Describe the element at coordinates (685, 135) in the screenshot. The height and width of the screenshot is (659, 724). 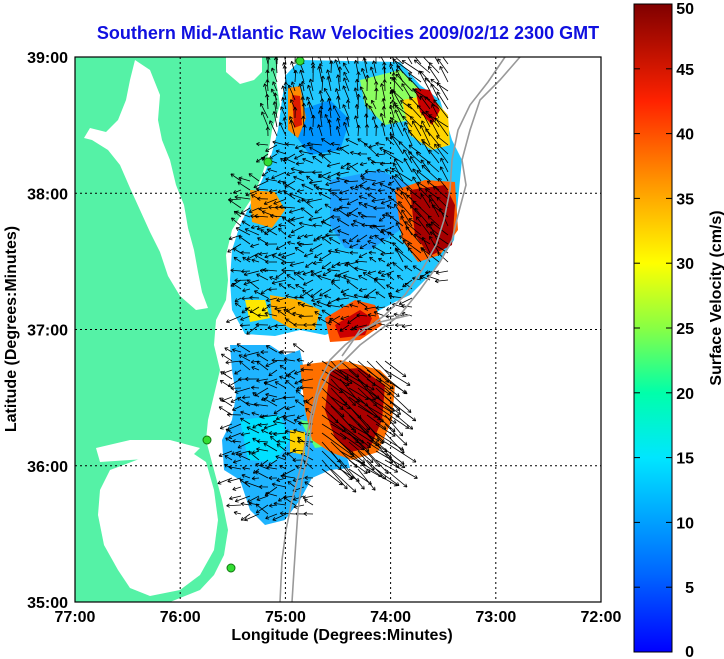
I see `colorbar-tick-label: 40` at that location.